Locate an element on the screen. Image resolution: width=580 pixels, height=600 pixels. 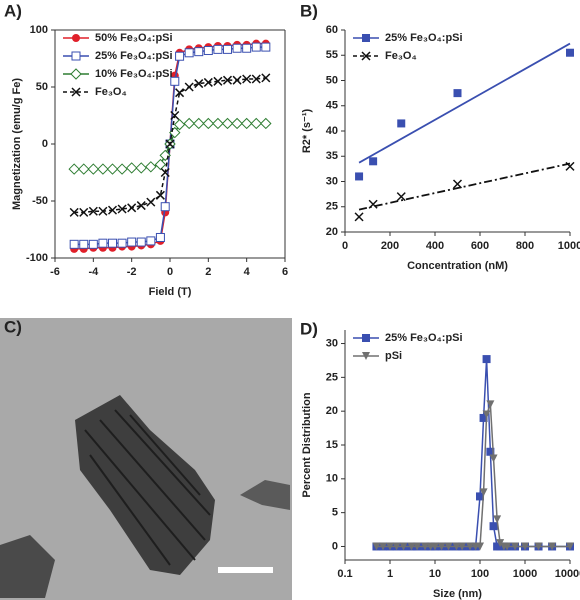
y-tick-label: 0 is located at coordinates (45, 144).